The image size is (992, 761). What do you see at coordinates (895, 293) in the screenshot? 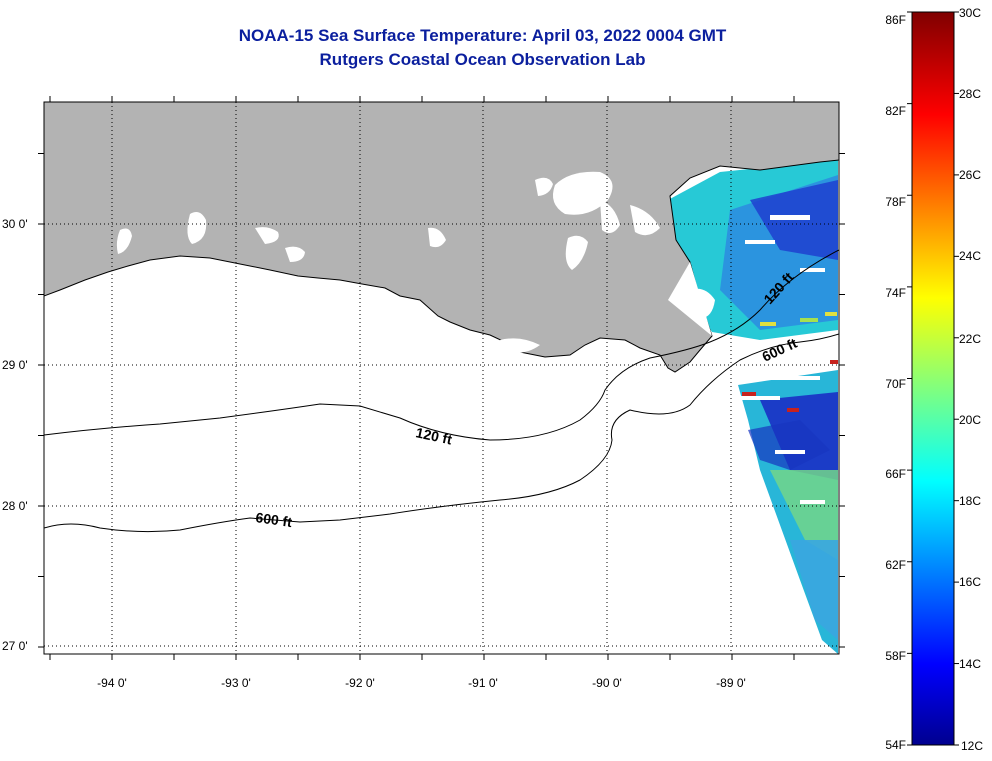
I see `cb-f-74: 74F` at bounding box center [895, 293].